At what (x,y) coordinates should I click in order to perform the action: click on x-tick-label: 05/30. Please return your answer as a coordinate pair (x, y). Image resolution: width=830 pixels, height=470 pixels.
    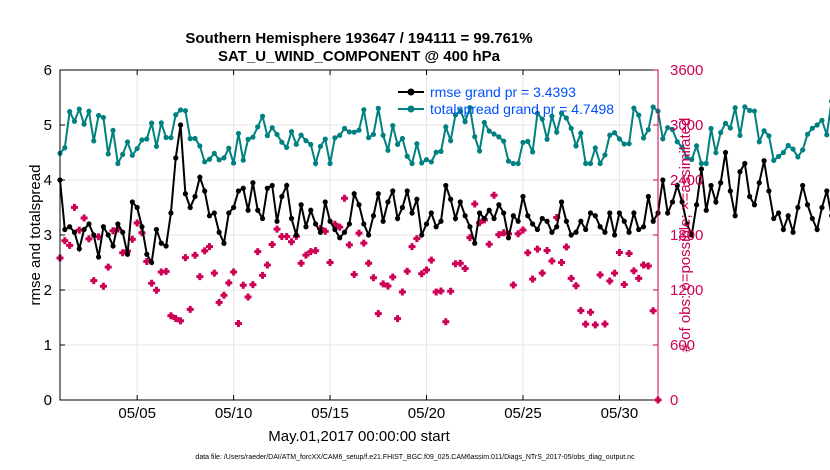
    Looking at the image, I should click on (620, 413).